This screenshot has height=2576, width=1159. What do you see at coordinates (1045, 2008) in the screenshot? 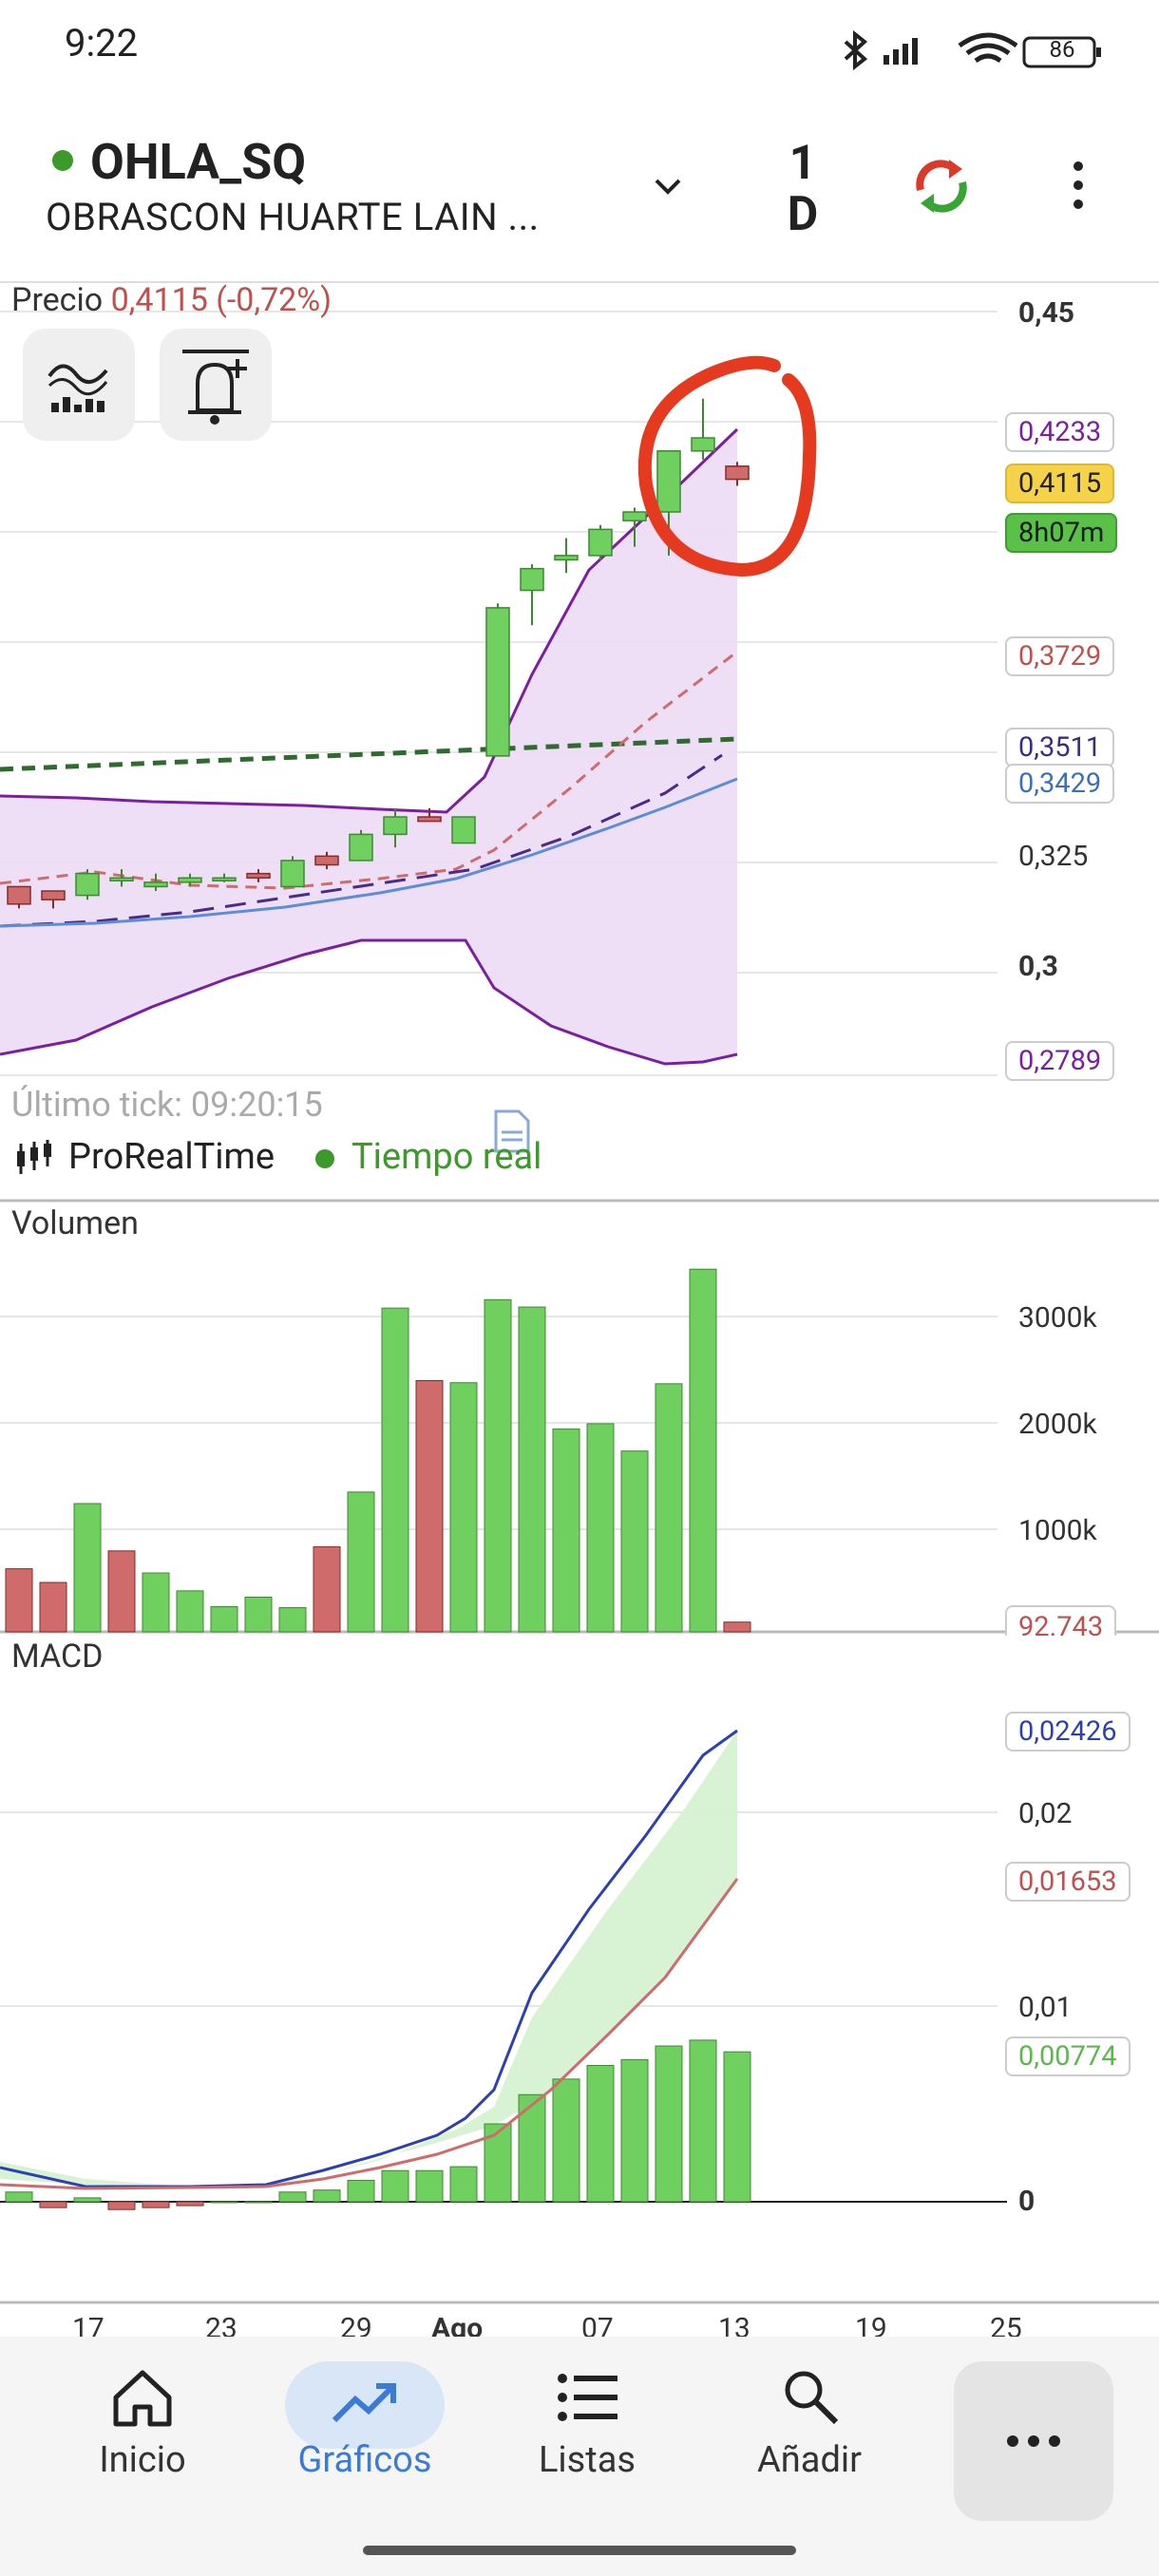
I see `macd-axis-label: 0,01` at bounding box center [1045, 2008].